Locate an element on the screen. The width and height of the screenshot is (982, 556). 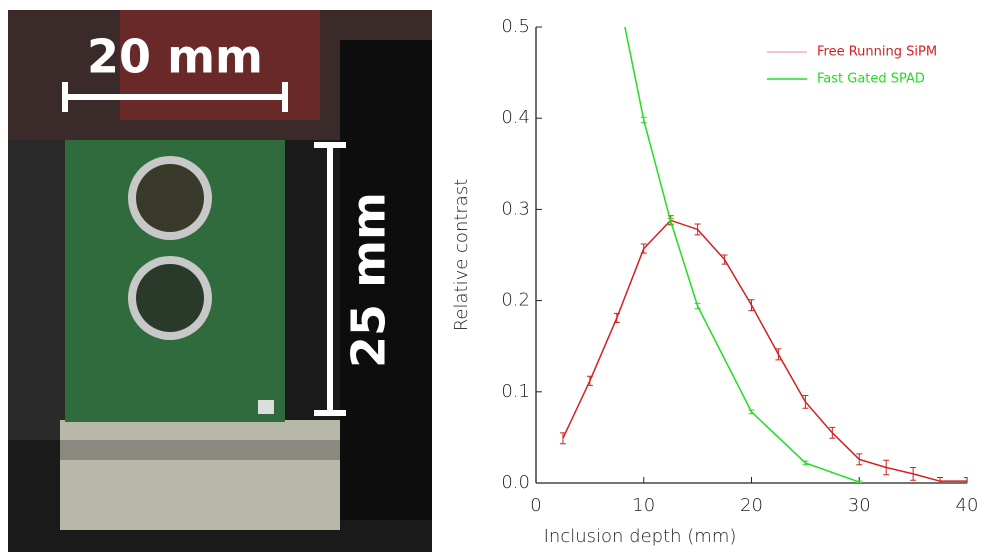
x-axis-label: Inclusion depth (mm) is located at coordinates (640, 536).